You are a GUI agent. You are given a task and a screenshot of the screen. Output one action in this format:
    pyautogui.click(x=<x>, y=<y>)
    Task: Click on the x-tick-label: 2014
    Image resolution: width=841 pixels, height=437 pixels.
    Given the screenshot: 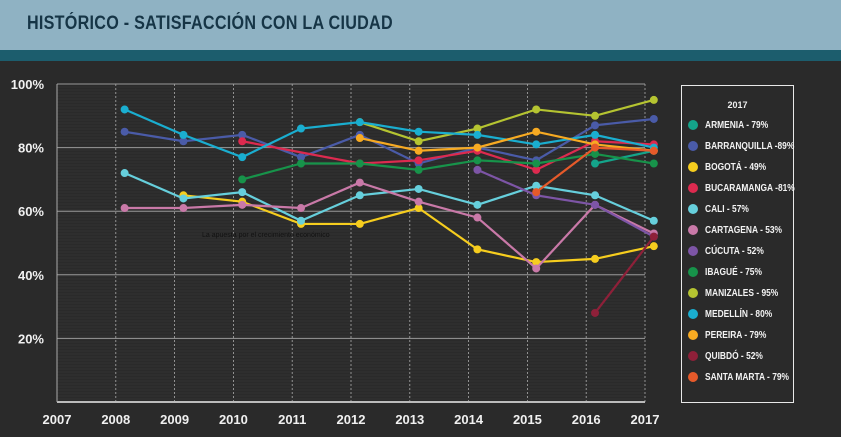 What is the action you would take?
    pyautogui.click(x=469, y=419)
    